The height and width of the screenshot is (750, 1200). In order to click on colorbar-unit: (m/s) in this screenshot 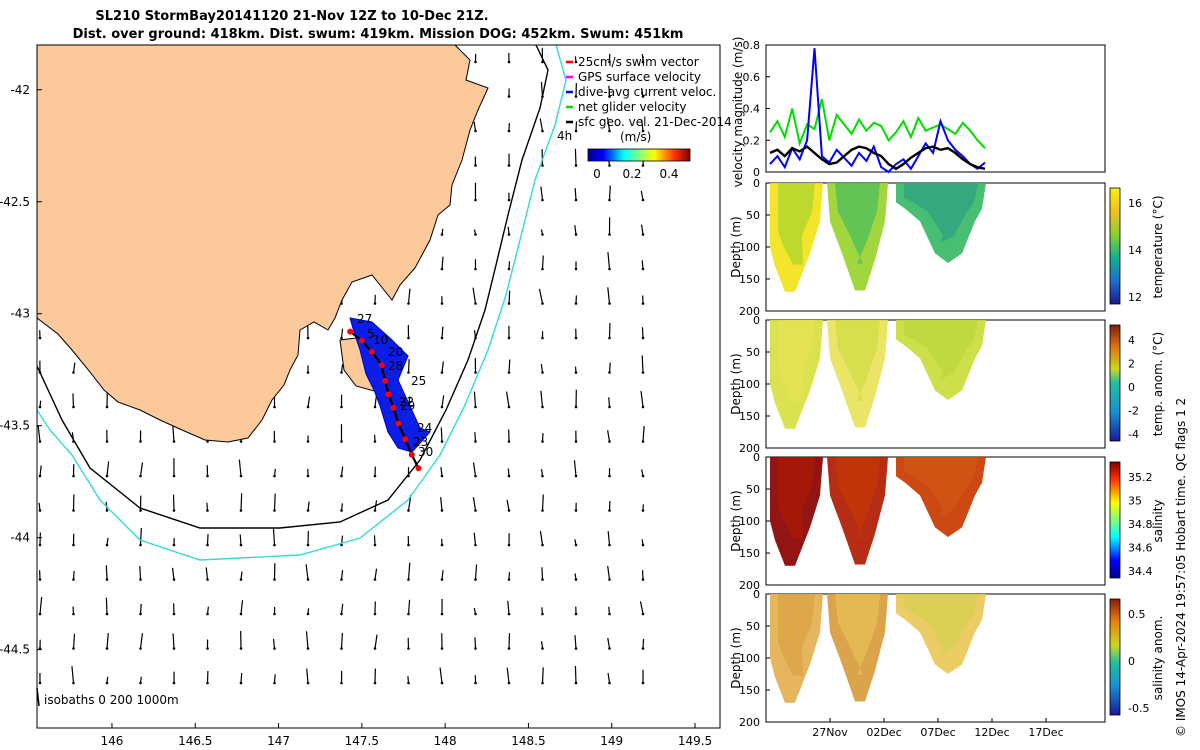, I will do `click(635, 137)`.